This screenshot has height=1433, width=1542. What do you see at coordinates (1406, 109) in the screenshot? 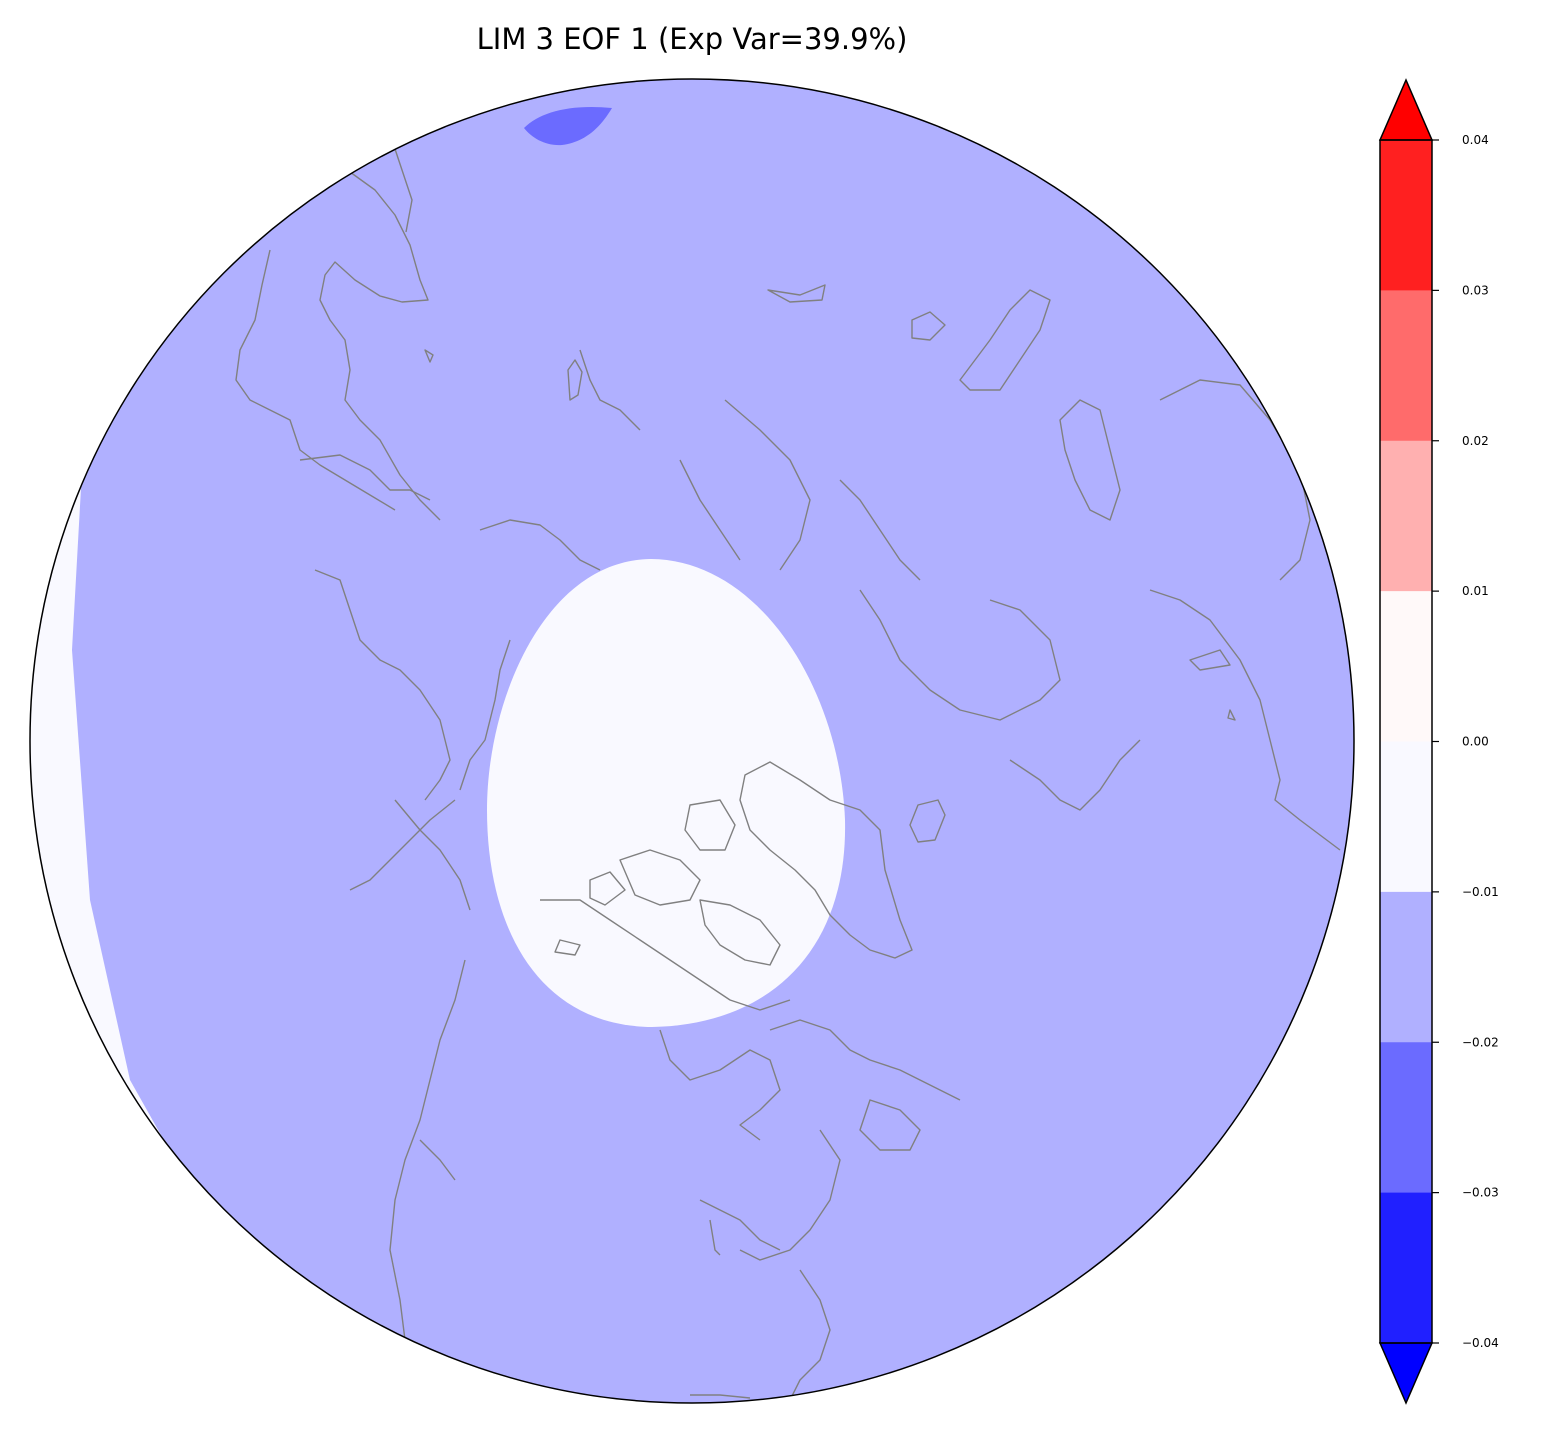
I see `colorbar-extend-max` at bounding box center [1406, 109].